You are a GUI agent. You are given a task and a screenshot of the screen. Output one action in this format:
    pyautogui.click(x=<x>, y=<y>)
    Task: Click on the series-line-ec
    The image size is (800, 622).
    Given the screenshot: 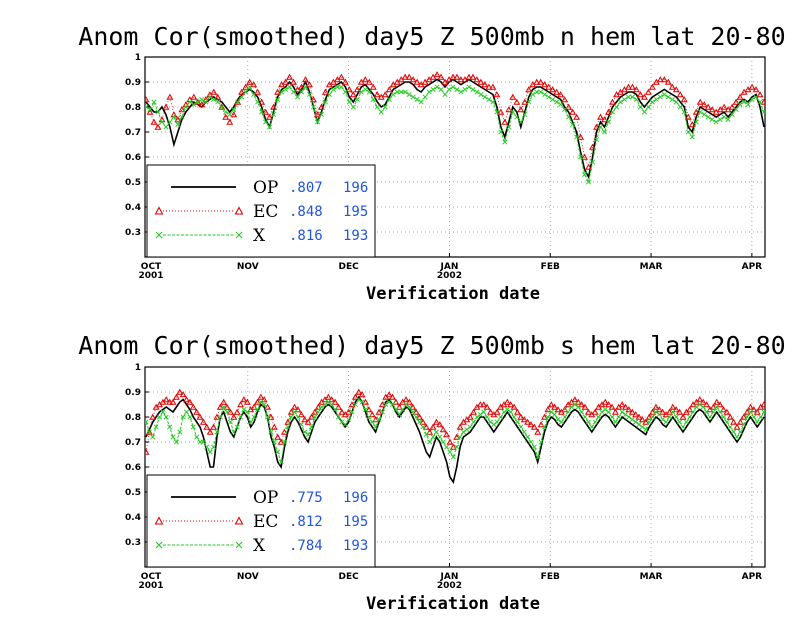 What is the action you would take?
    pyautogui.click(x=455, y=121)
    